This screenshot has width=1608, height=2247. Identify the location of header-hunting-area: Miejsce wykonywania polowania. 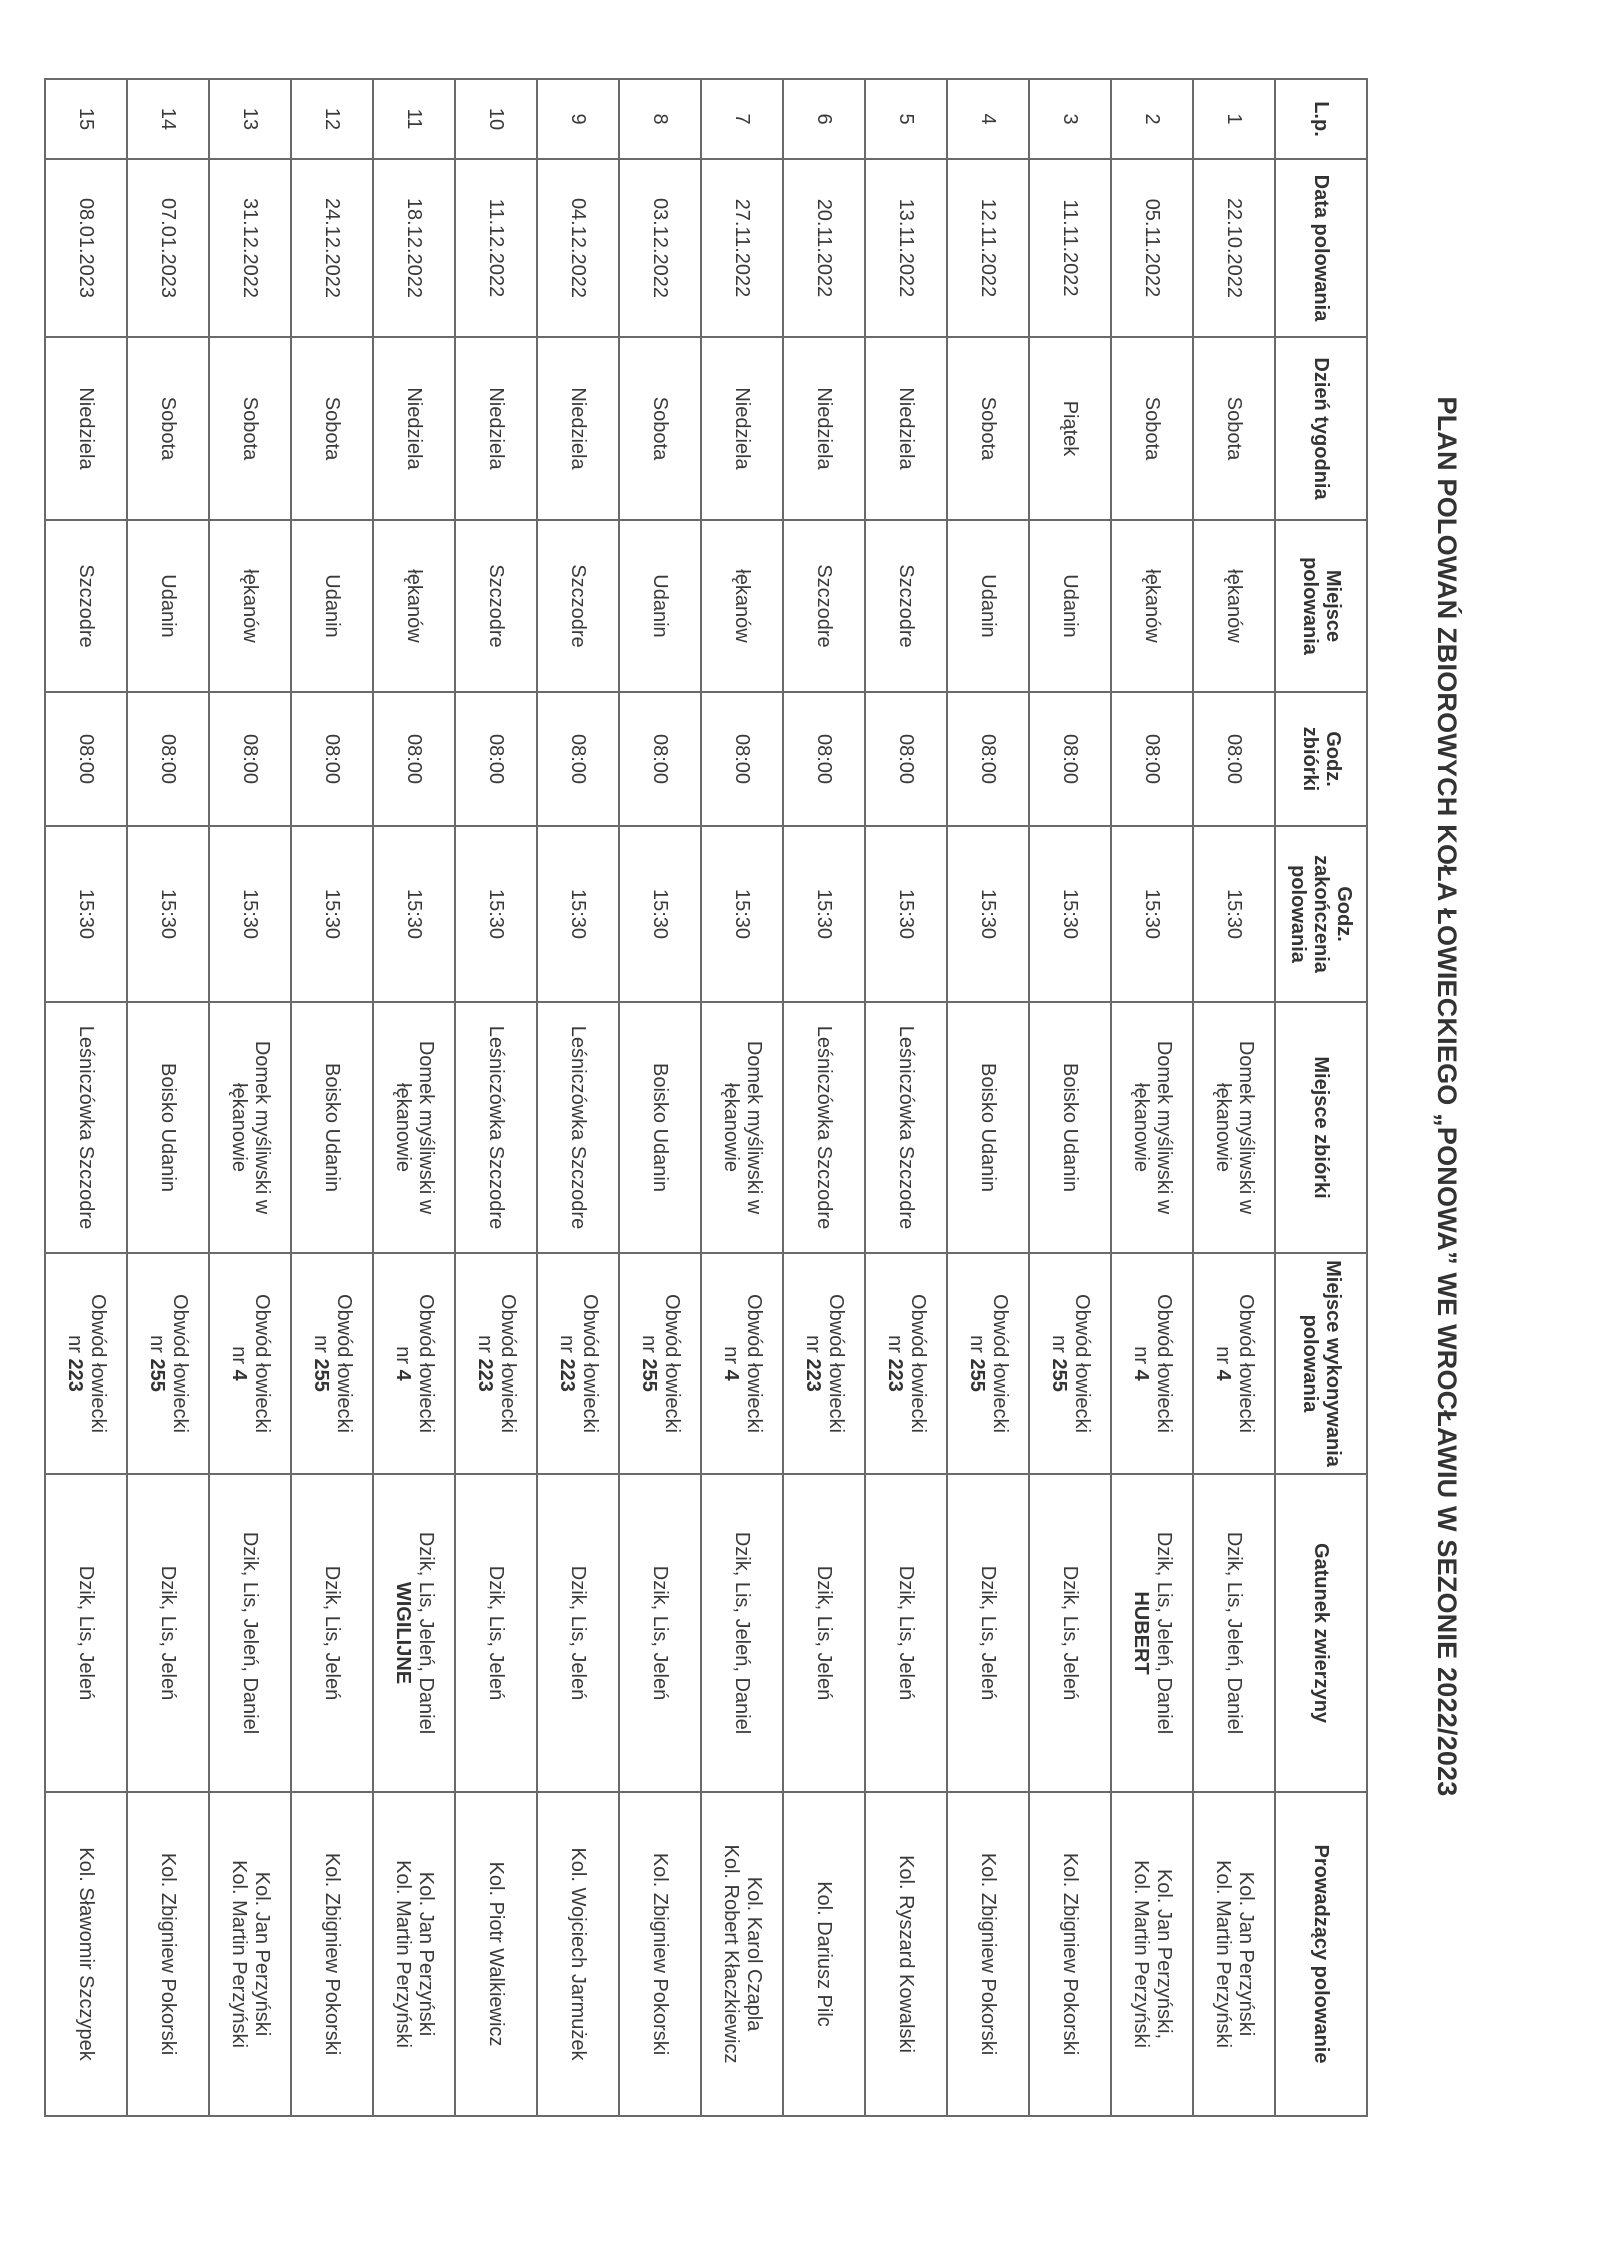
(1321, 1363).